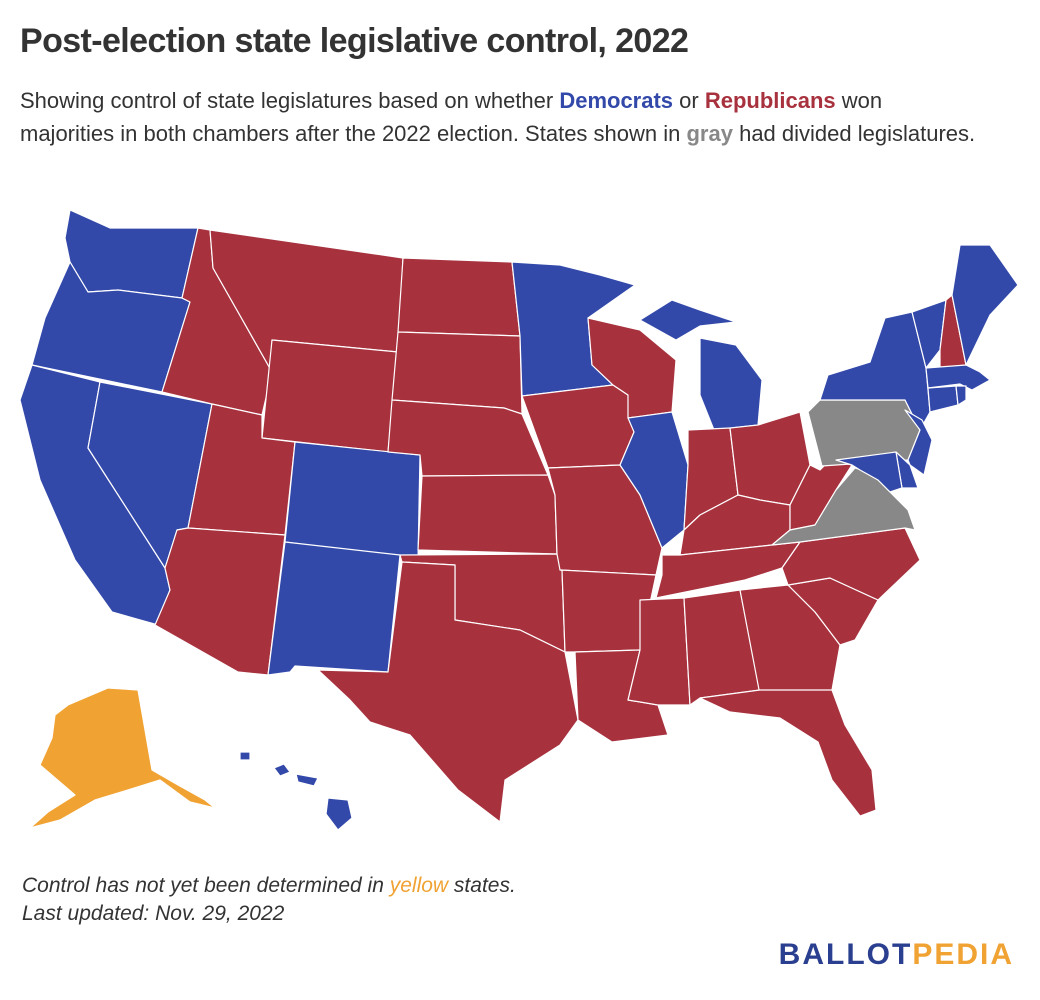 Image resolution: width=1040 pixels, height=1000 pixels. I want to click on state-arizona, so click(220, 601).